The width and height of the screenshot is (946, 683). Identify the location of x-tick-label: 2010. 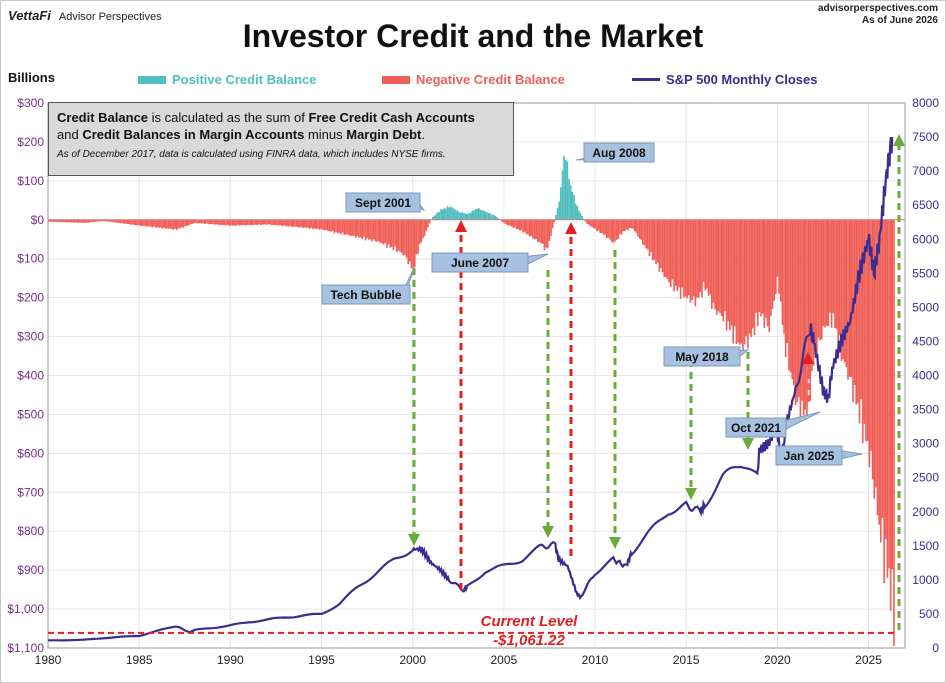
(595, 660).